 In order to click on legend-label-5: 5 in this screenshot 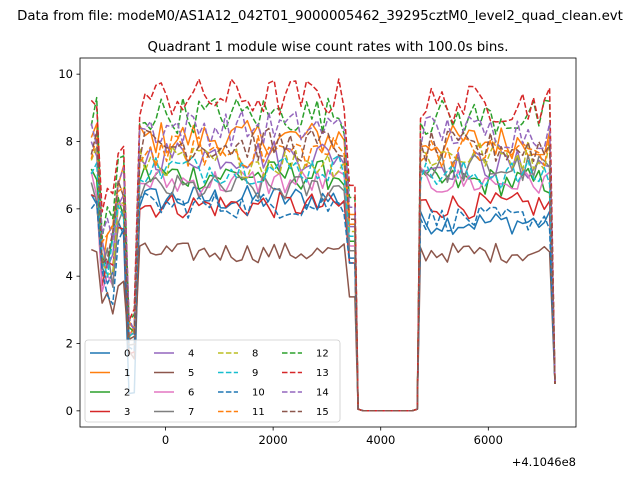, I will do `click(191, 373)`.